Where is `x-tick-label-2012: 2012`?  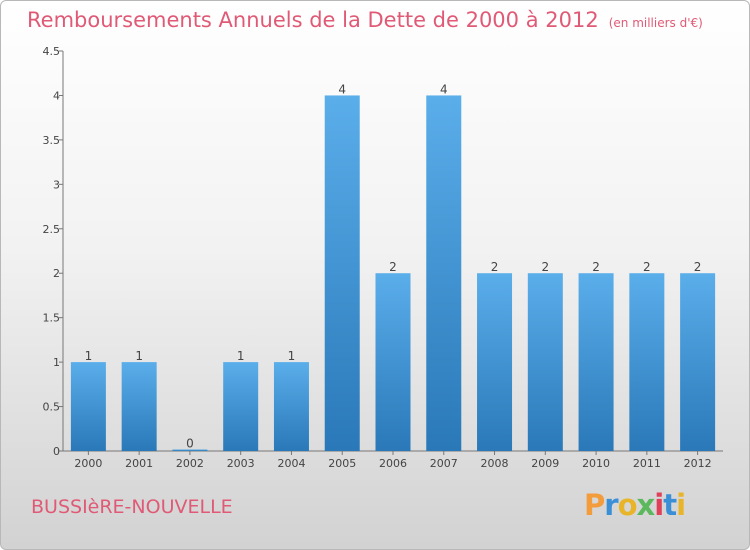 x-tick-label-2012: 2012 is located at coordinates (698, 463).